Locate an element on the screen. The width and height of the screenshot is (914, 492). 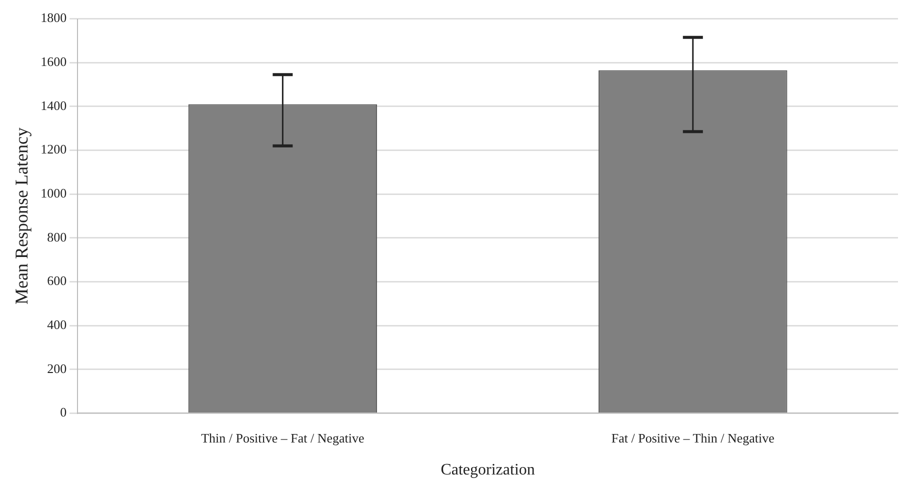
x-tick-label: Thin / Positive – Fat / Negative is located at coordinates (283, 438).